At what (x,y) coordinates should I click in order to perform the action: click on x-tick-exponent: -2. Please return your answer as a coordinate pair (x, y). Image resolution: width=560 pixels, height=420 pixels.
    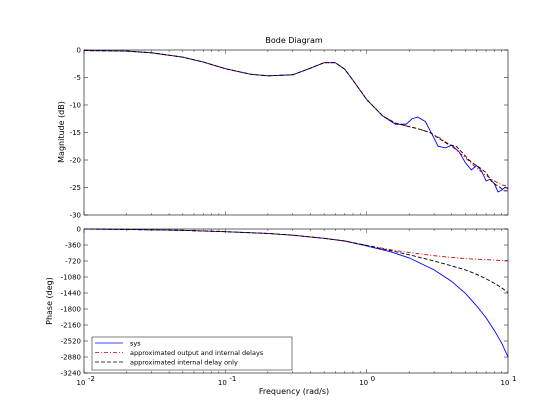
    Looking at the image, I should click on (91, 379).